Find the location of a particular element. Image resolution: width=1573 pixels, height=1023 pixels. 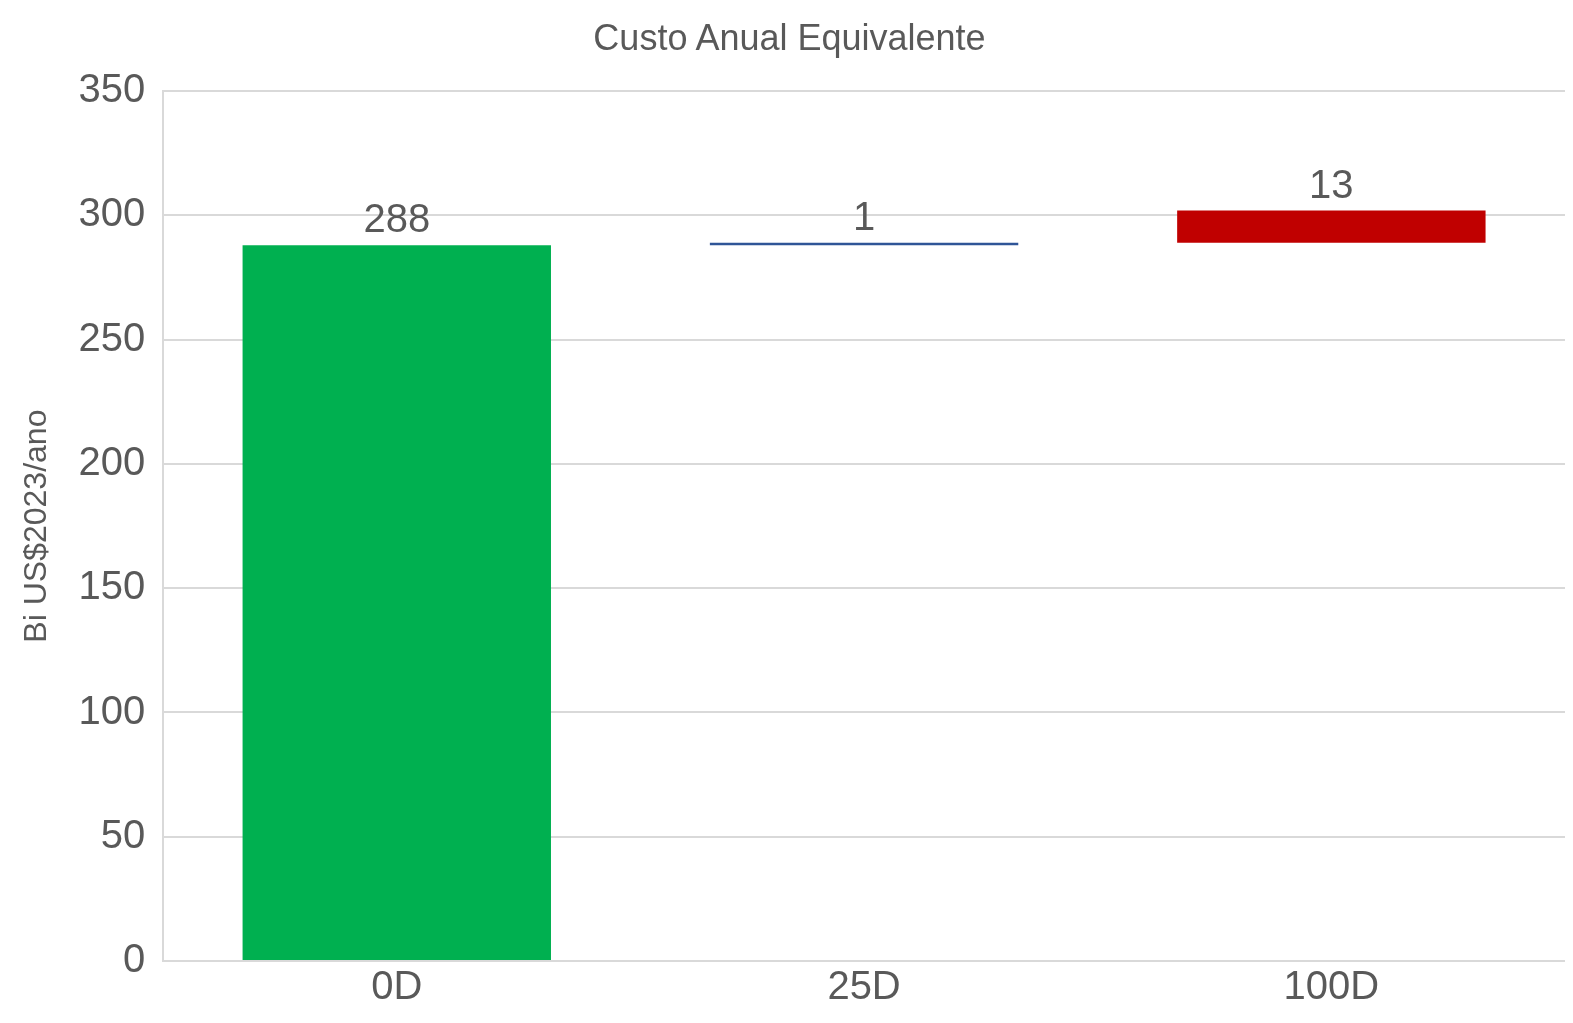

y-tick-label: 150 is located at coordinates (112, 585).